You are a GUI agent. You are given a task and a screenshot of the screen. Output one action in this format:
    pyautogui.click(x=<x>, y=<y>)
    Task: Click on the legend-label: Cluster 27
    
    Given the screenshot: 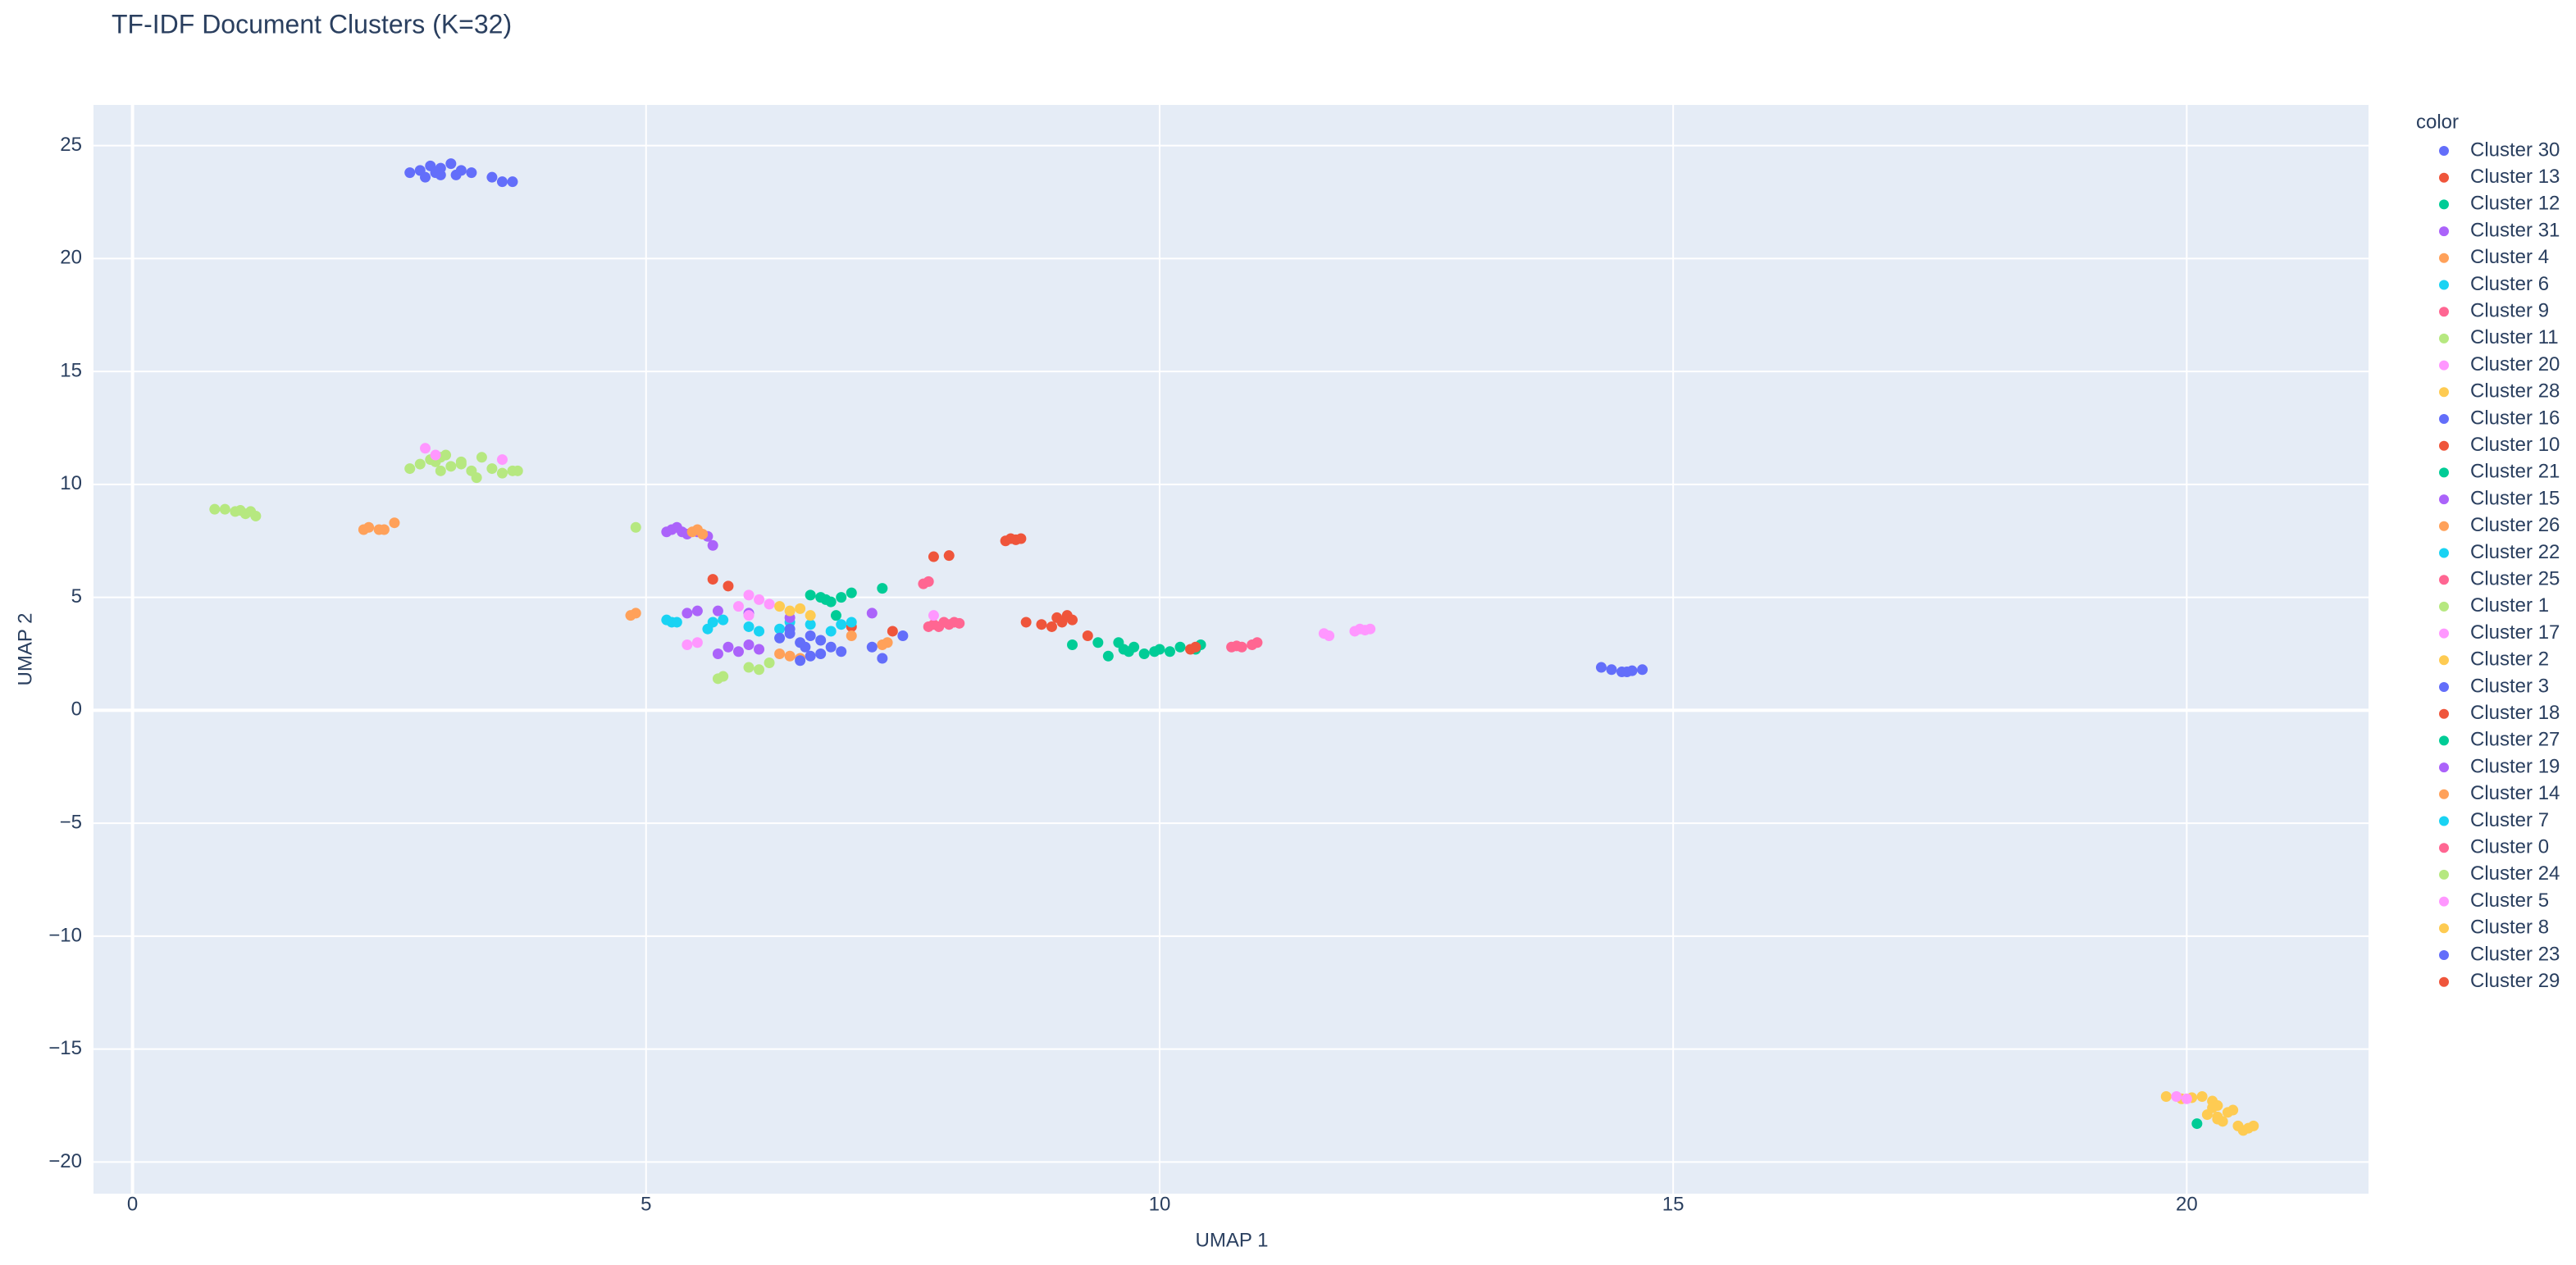 What is the action you would take?
    pyautogui.click(x=2515, y=740)
    